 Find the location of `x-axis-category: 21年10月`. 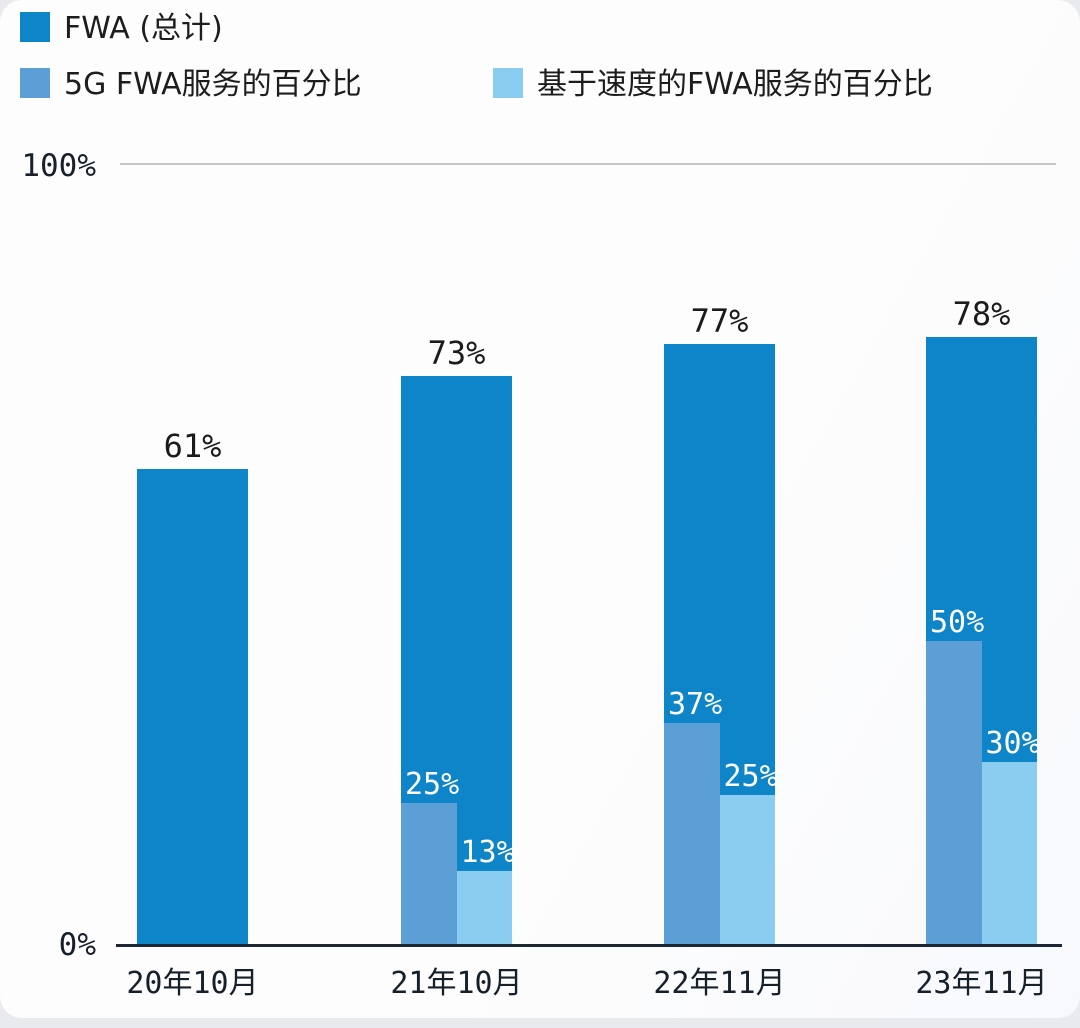

x-axis-category: 21年10月 is located at coordinates (456, 983).